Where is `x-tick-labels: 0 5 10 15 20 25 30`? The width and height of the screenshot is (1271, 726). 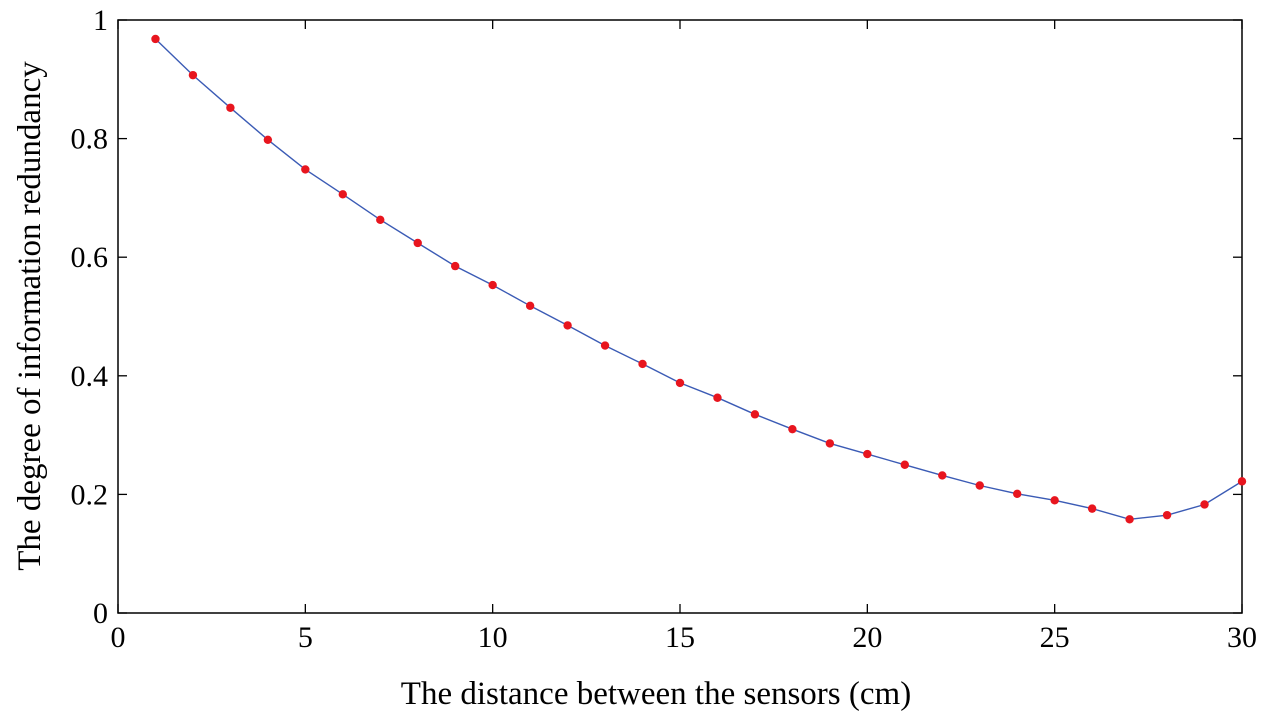 x-tick-labels: 0 5 10 15 20 25 30 is located at coordinates (684, 637).